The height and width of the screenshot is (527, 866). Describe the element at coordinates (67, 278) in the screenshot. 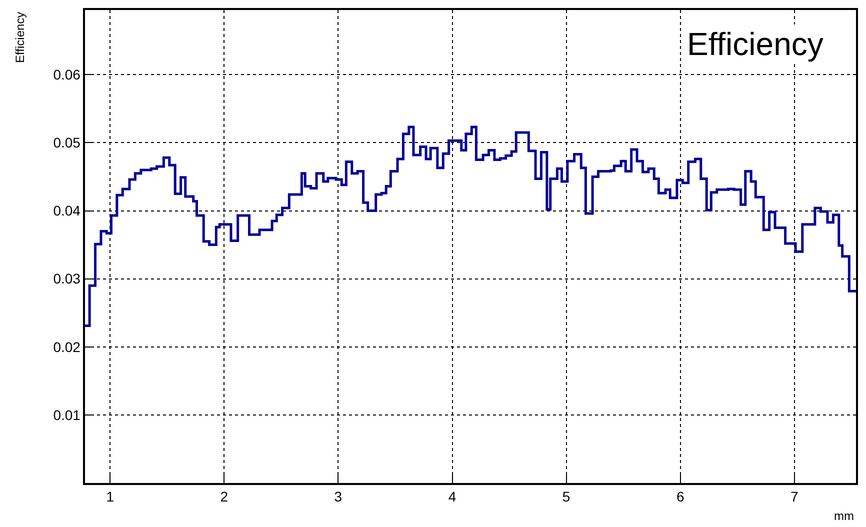

I see `y-tick-label: 0.03` at that location.